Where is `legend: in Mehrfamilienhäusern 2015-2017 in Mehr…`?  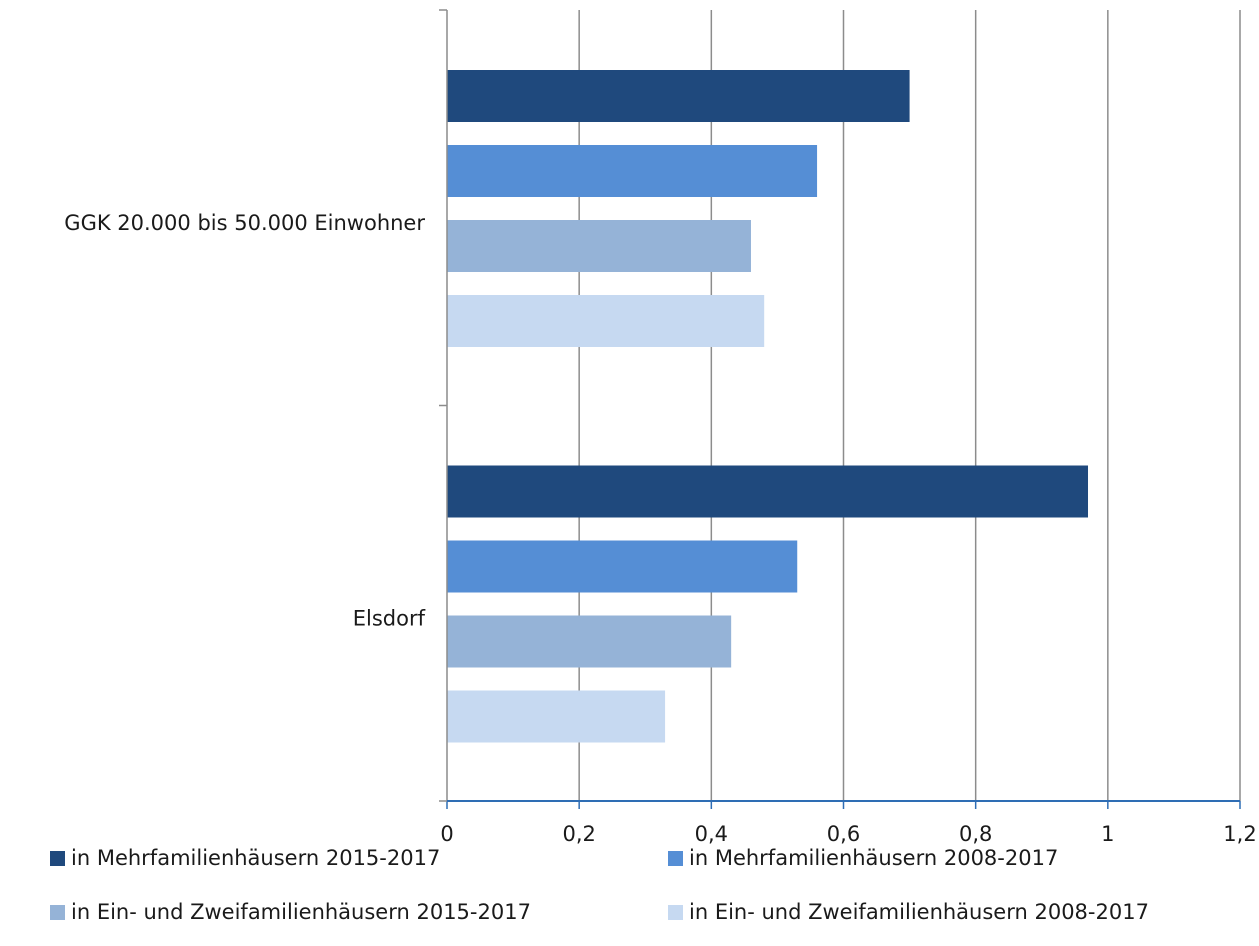 legend: in Mehrfamilienhäusern 2015-2017 in Mehr… is located at coordinates (650, 896).